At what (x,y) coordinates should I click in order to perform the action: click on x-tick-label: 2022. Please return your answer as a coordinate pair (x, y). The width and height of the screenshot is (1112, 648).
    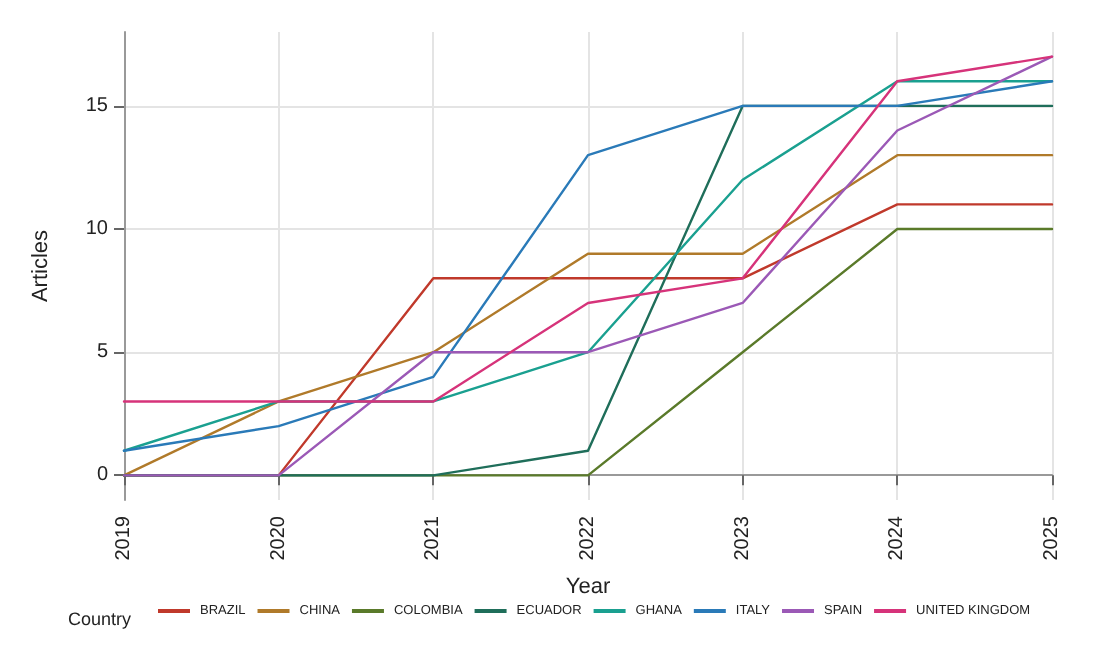
    Looking at the image, I should click on (588, 538).